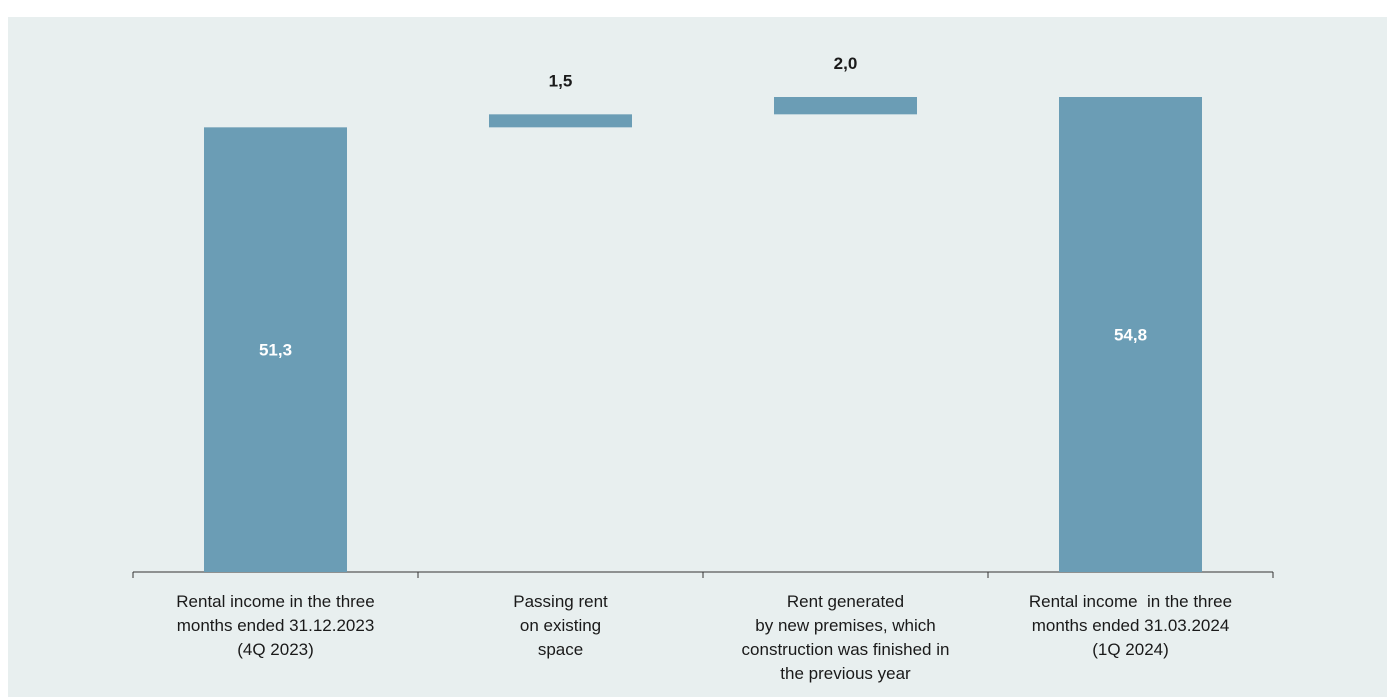 Image resolution: width=1387 pixels, height=697 pixels. I want to click on data-label-1: 51,3, so click(275, 350).